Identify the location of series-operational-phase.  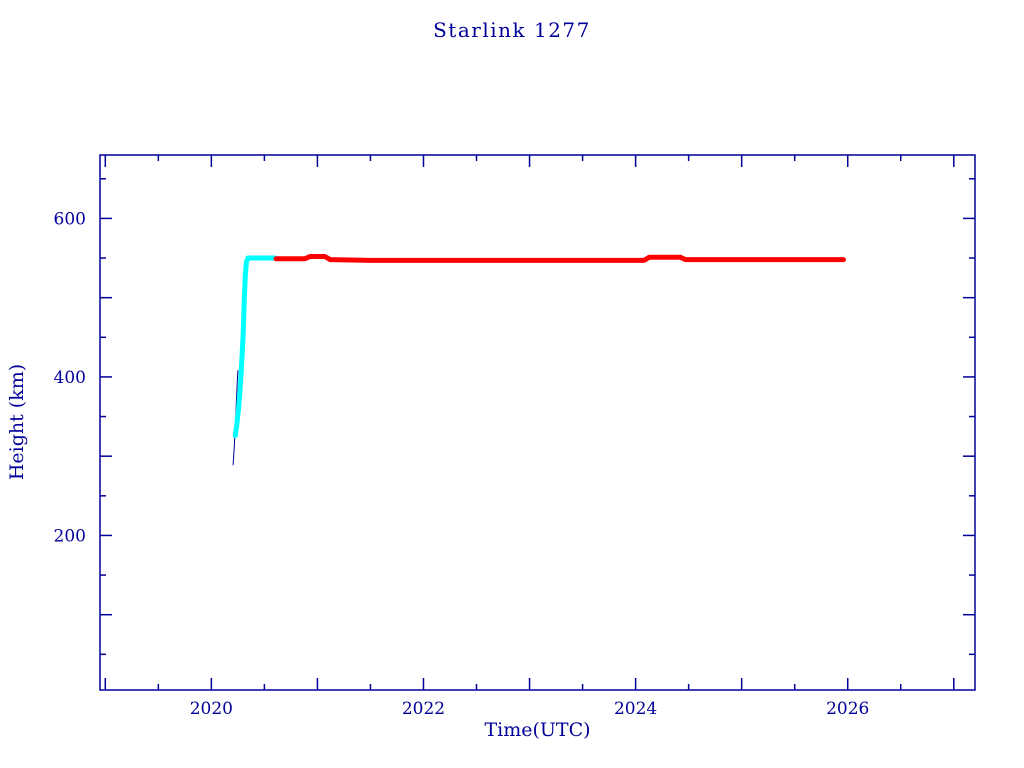
(559, 258).